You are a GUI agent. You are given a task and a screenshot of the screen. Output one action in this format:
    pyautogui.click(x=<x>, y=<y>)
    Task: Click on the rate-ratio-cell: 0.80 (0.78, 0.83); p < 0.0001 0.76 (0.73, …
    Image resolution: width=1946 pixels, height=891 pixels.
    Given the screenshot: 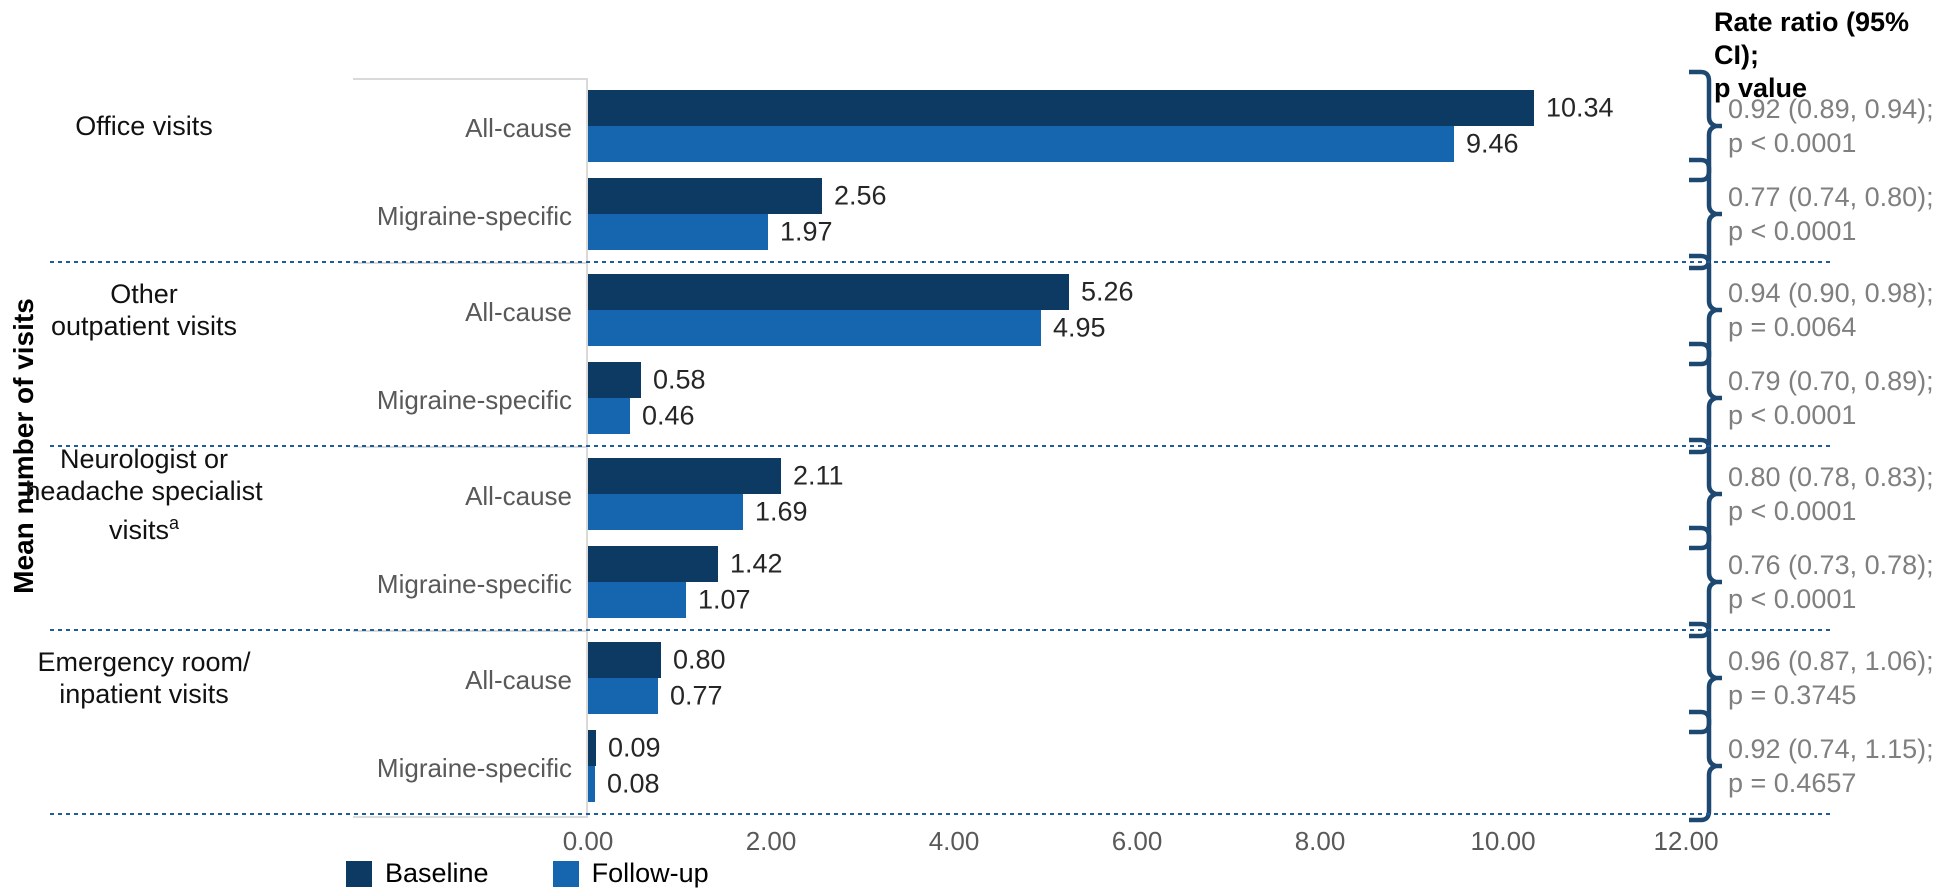 What is the action you would take?
    pyautogui.click(x=1816, y=538)
    